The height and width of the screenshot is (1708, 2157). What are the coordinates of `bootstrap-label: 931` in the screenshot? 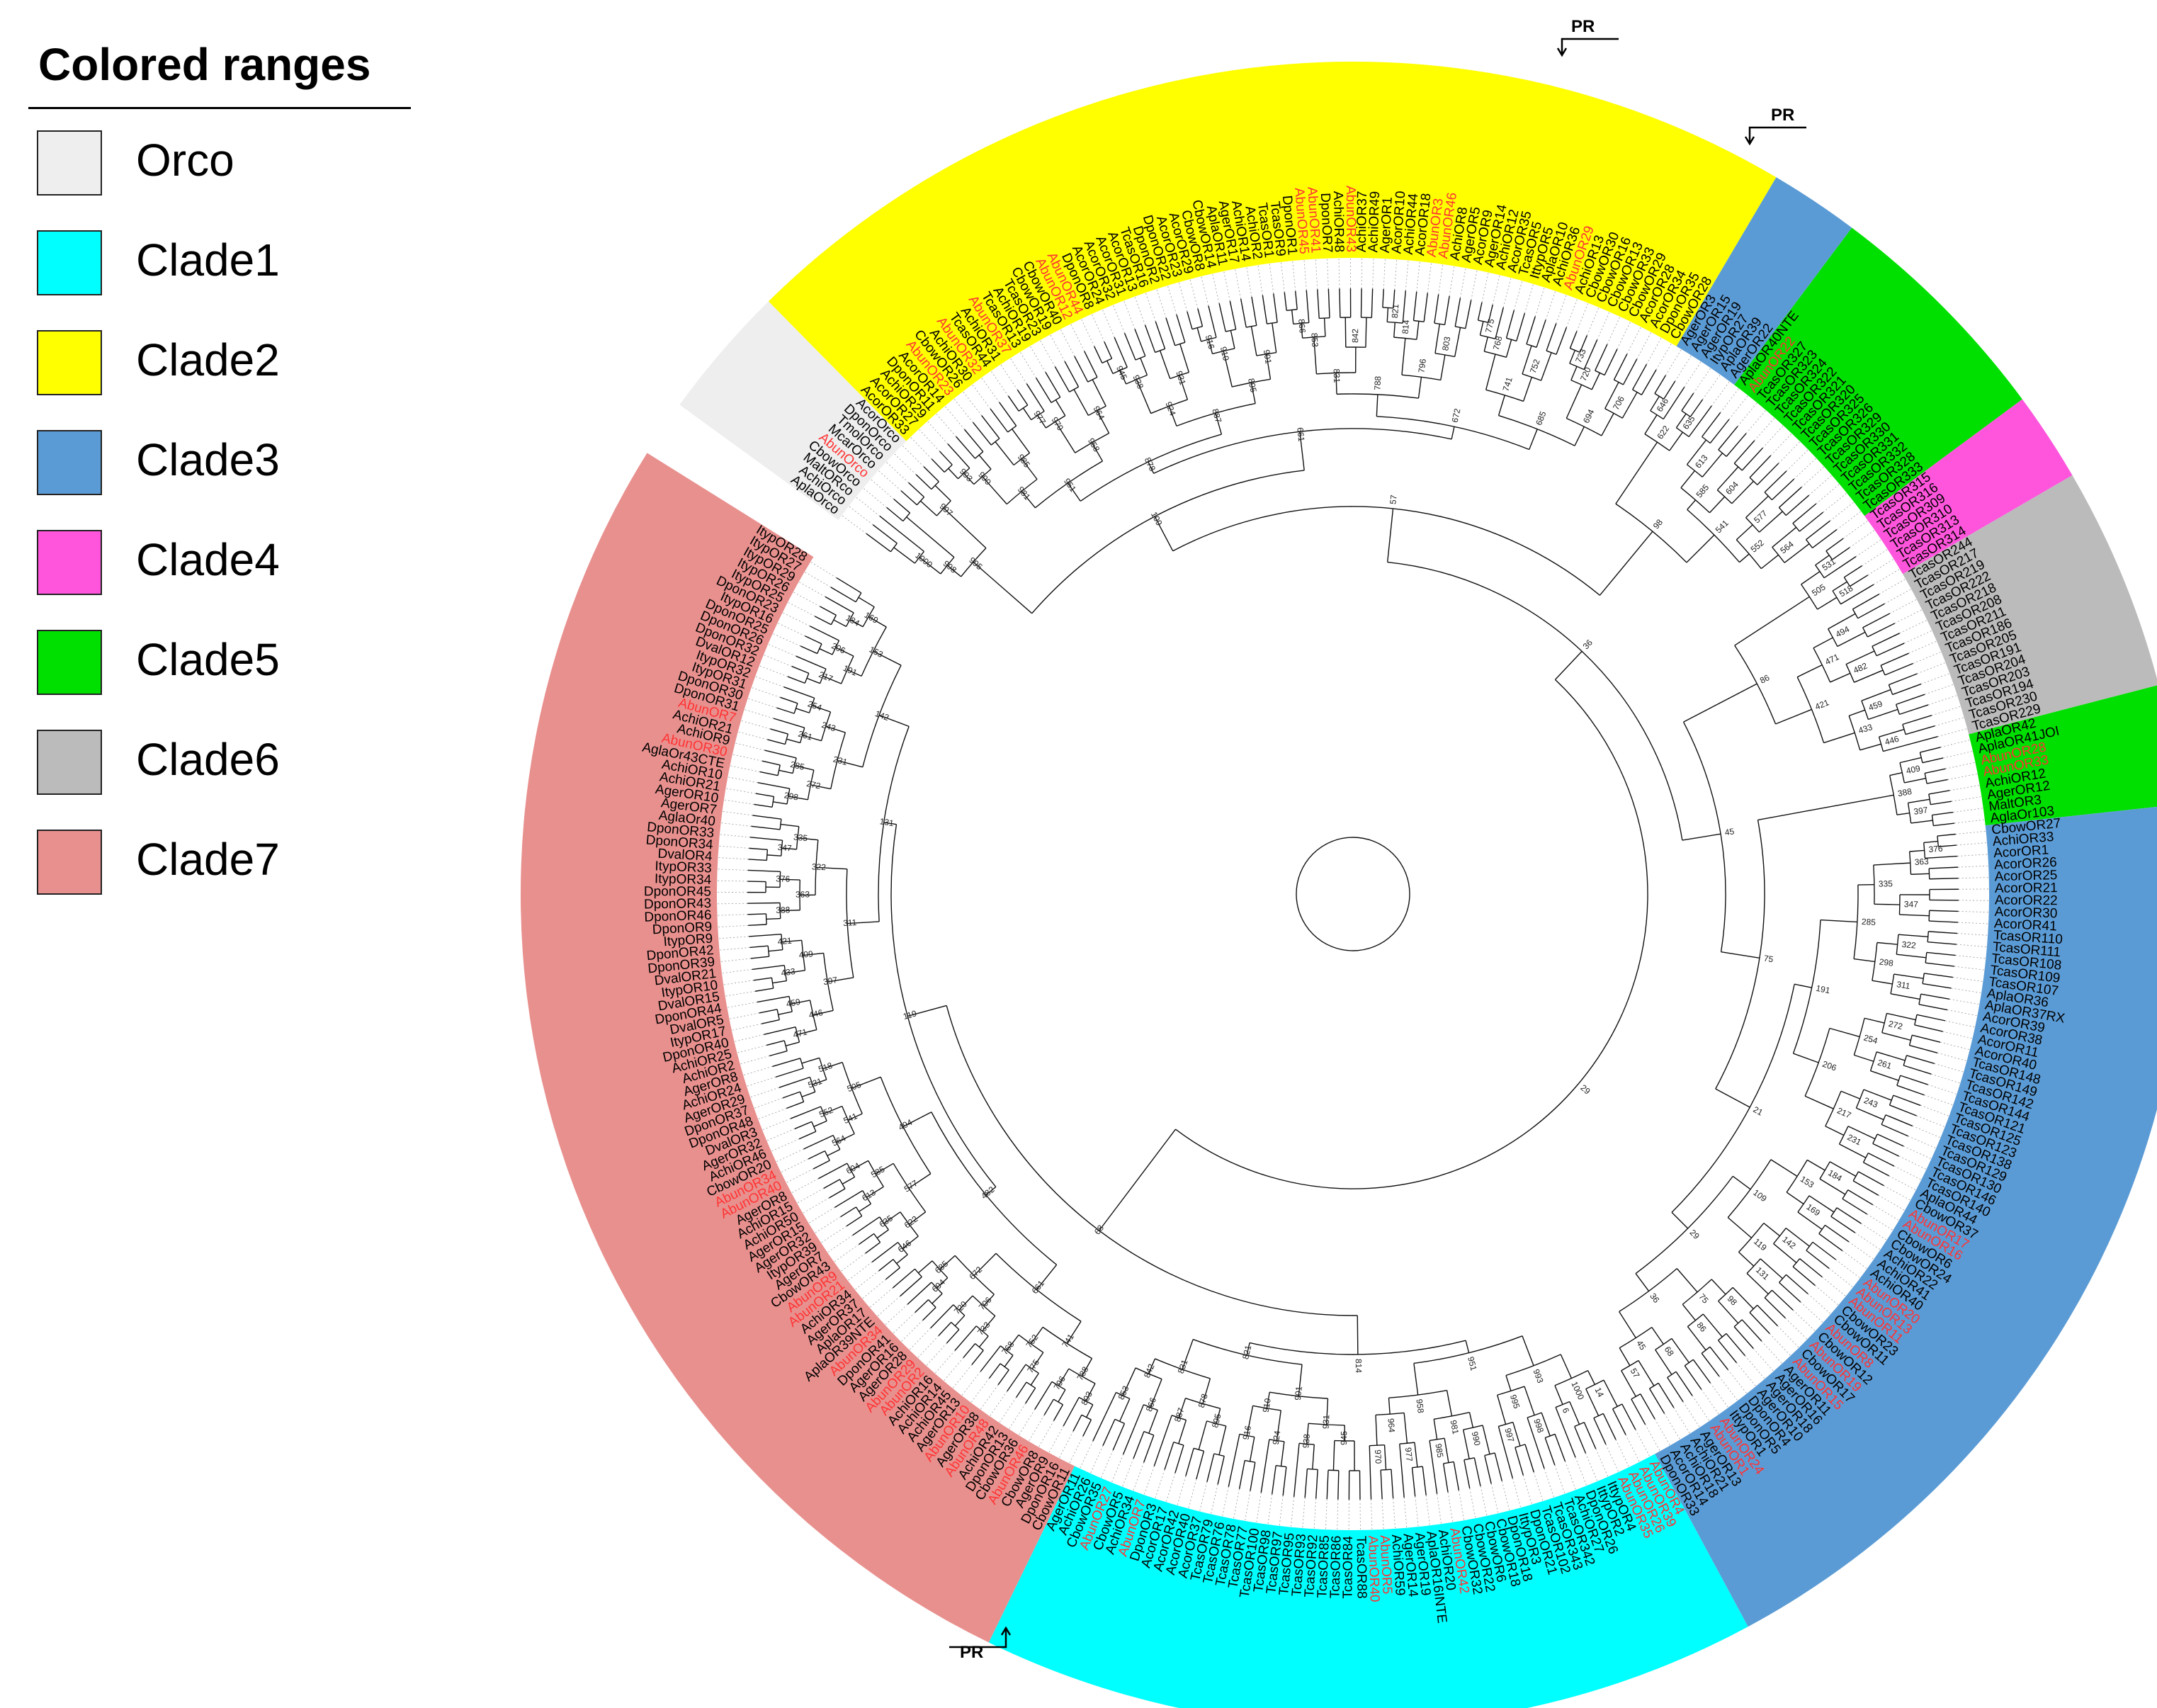 It's located at (1326, 1421).